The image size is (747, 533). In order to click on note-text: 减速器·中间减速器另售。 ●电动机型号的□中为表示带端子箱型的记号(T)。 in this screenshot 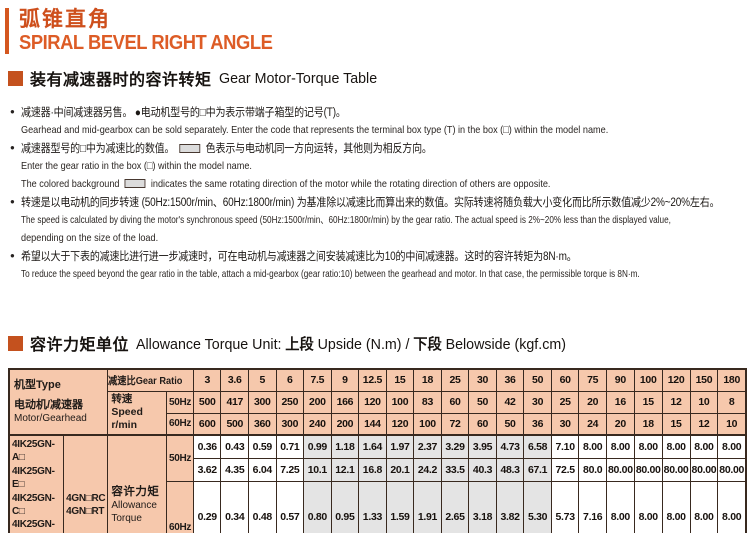, I will do `click(183, 113)`.